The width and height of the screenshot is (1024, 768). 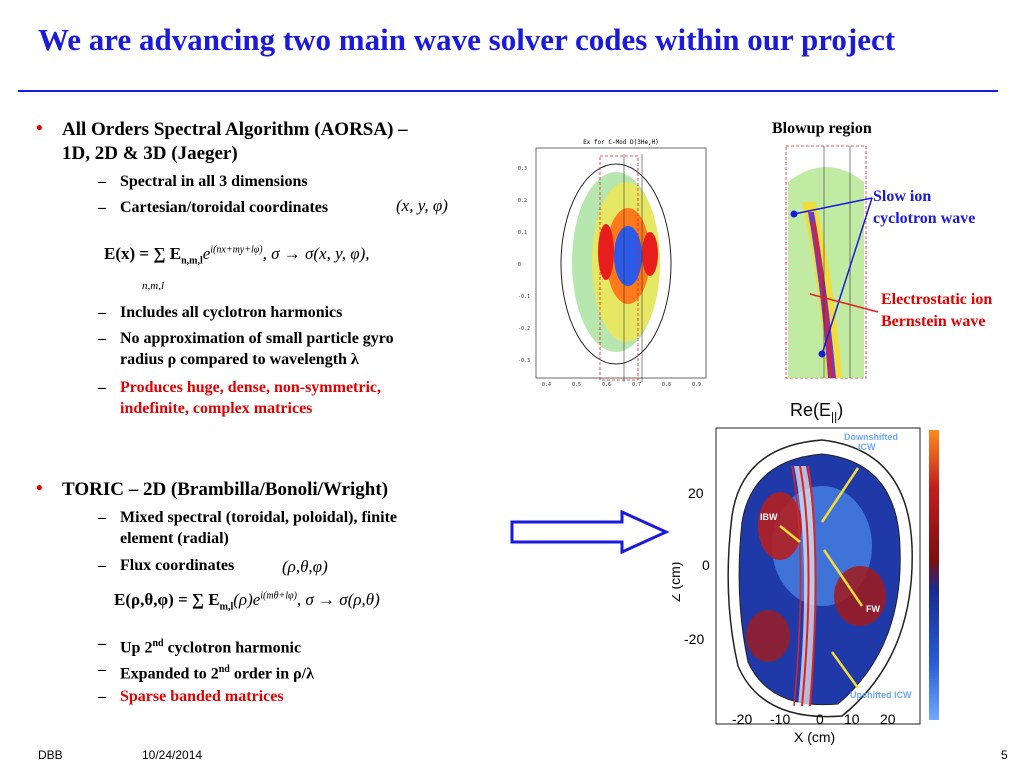 What do you see at coordinates (873, 609) in the screenshot?
I see `fw-label: FW` at bounding box center [873, 609].